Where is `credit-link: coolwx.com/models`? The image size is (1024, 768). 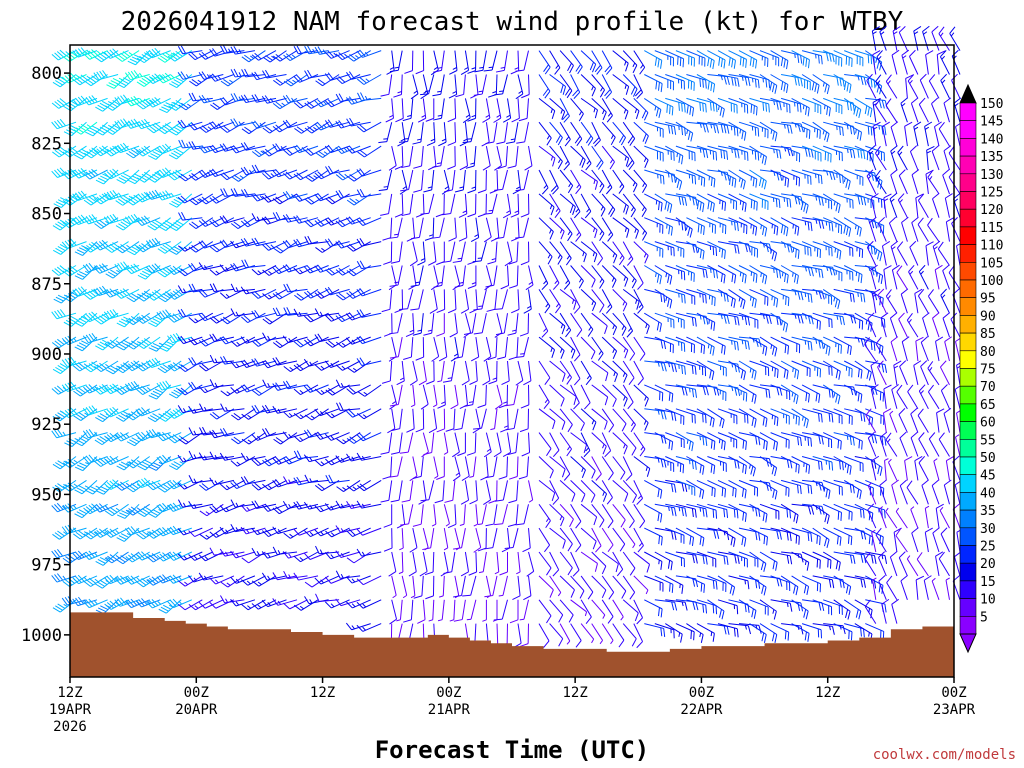
credit-link: coolwx.com/models is located at coordinates (944, 755).